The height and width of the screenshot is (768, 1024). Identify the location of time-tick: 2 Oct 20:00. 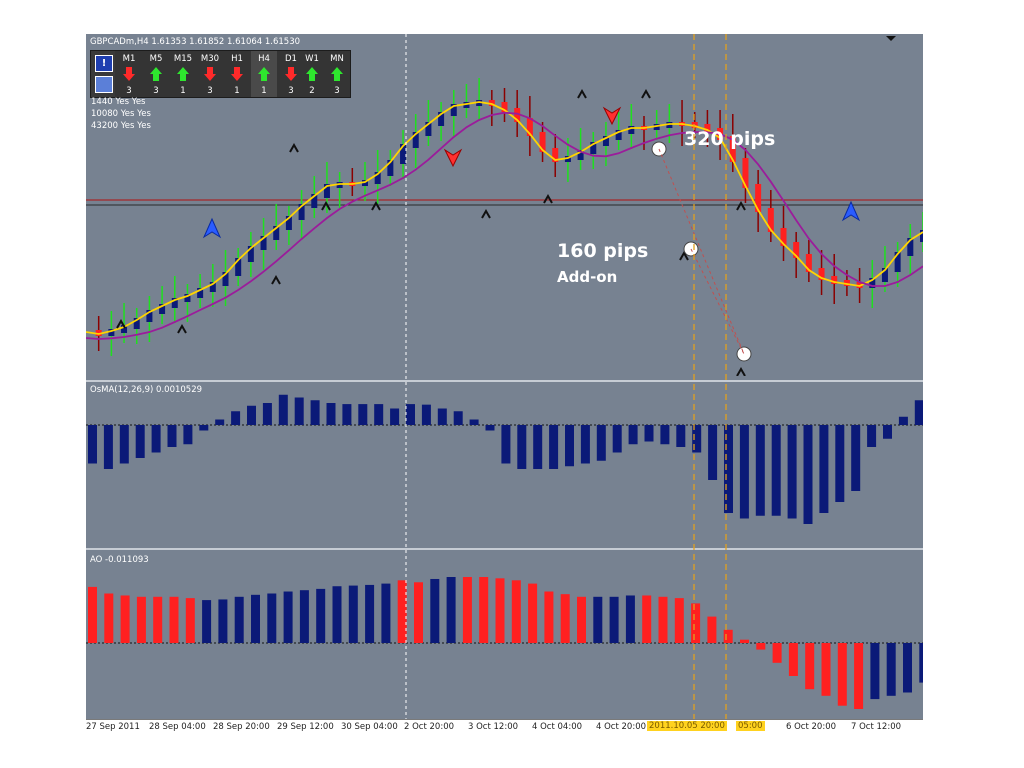
(429, 727).